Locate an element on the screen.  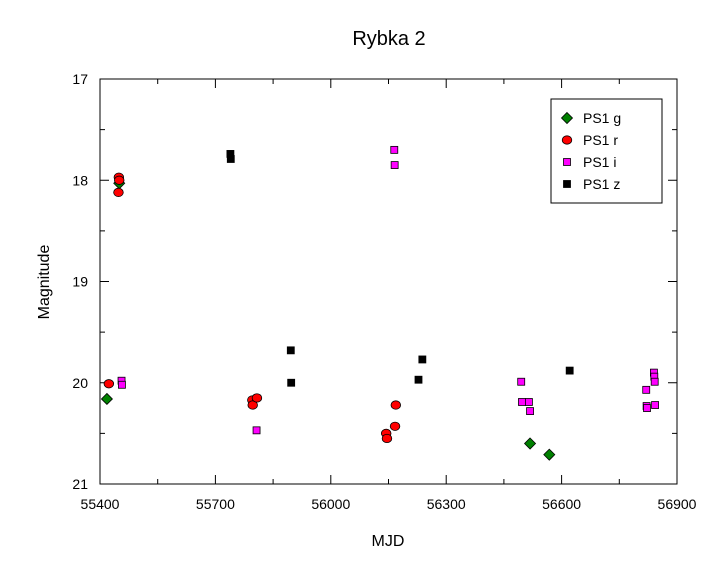
y-axis-label: Magnitude is located at coordinates (44, 282).